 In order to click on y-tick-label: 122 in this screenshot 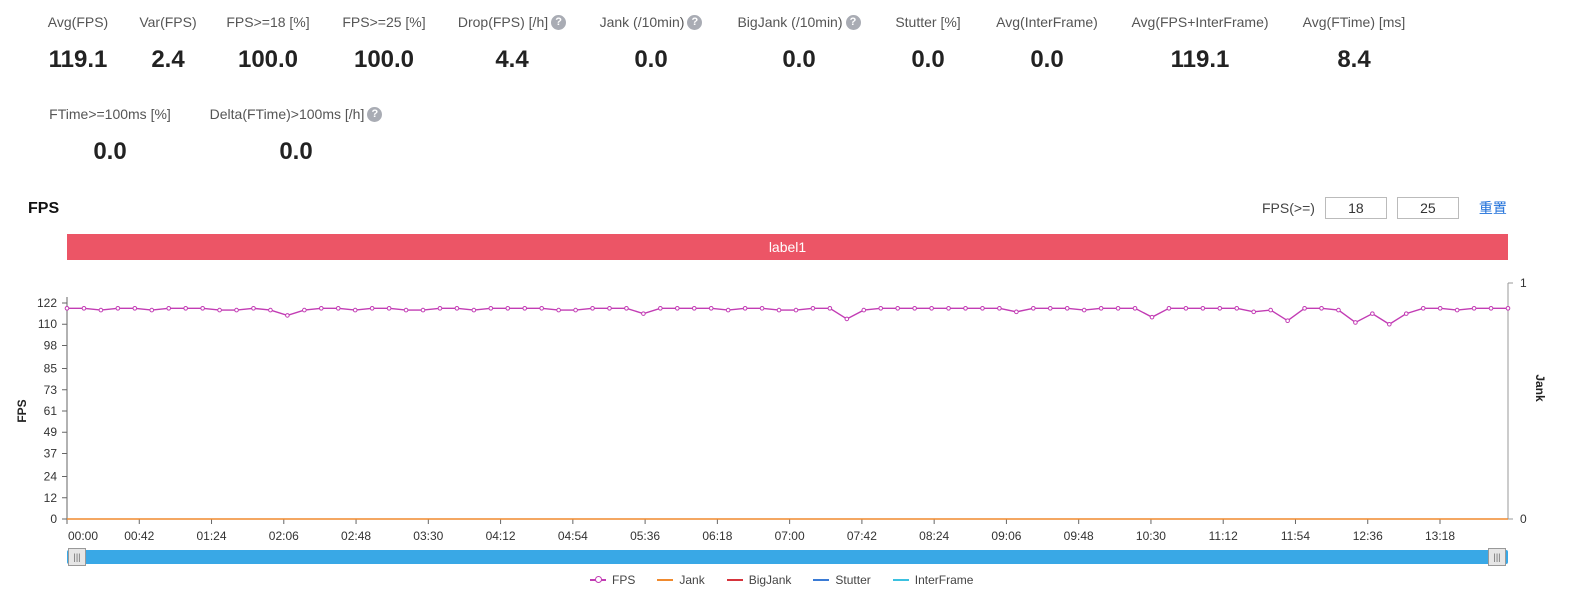, I will do `click(47, 303)`.